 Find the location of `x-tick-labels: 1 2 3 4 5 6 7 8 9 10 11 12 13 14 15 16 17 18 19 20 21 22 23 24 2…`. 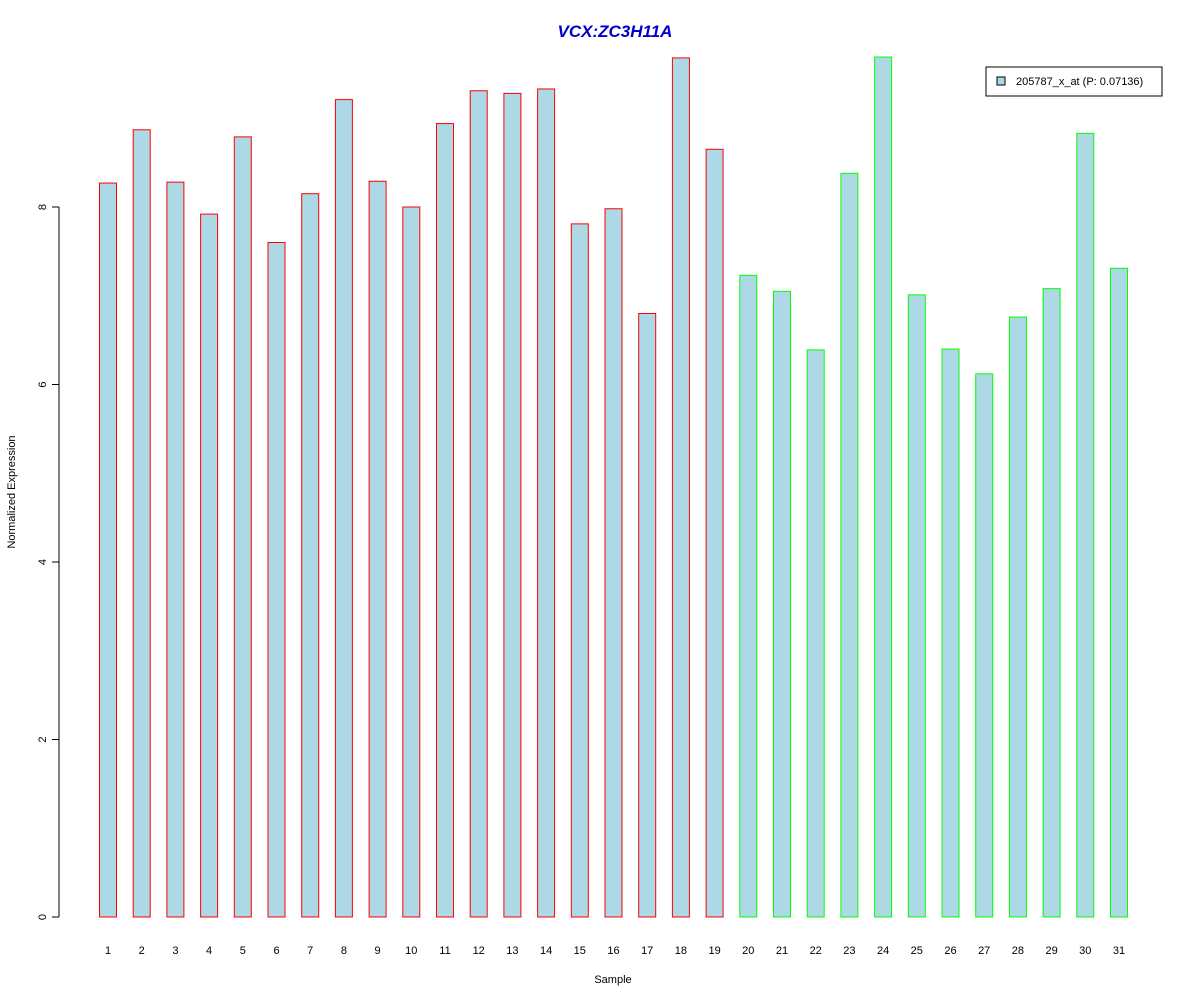

x-tick-labels: 1 2 3 4 5 6 7 8 9 10 11 12 13 14 15 16 17 18 19 20 21 22 23 24 2… is located at coordinates (615, 951).